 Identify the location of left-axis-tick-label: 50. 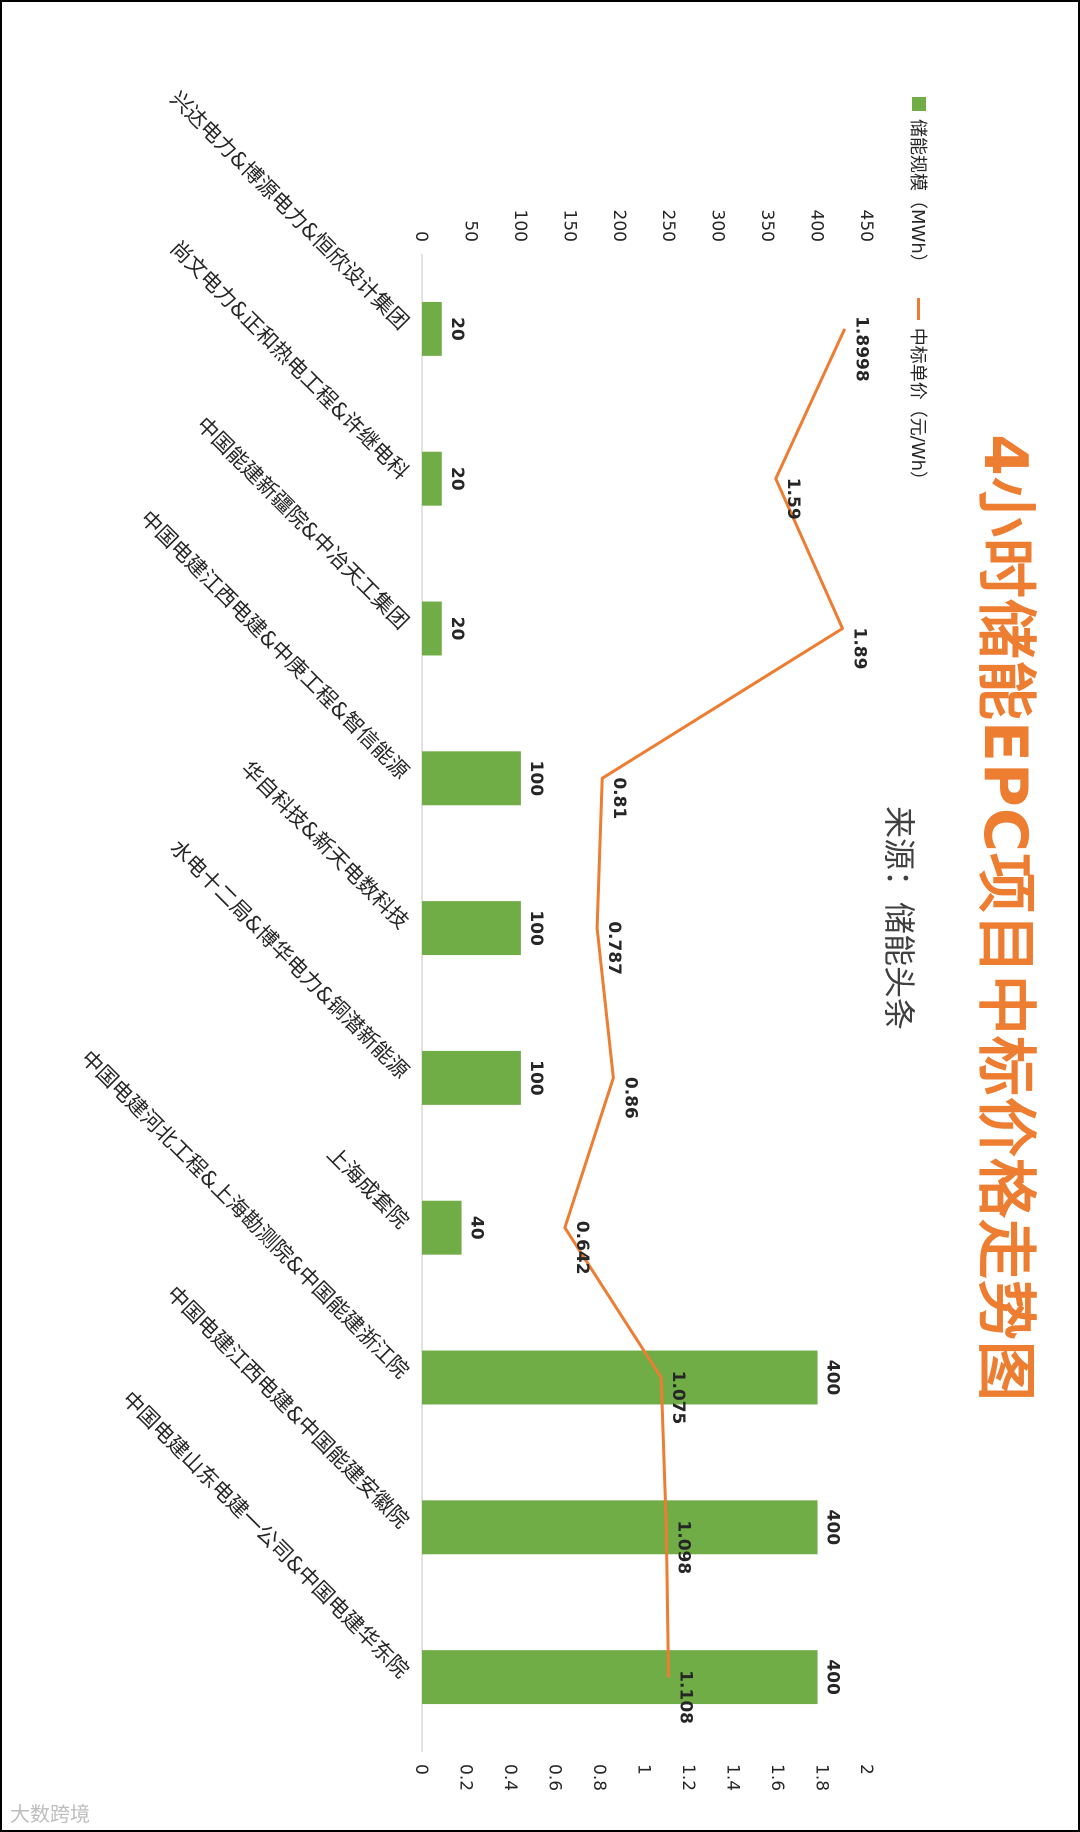
(470, 231).